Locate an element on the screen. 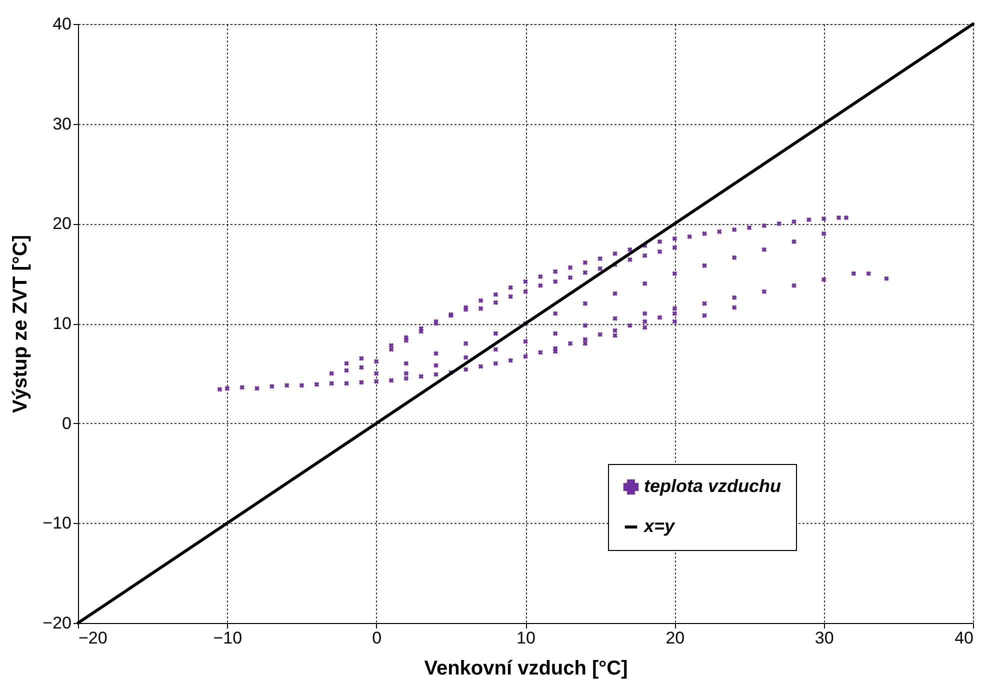 The width and height of the screenshot is (990, 688). y-tick-label: 10 is located at coordinates (62, 323).